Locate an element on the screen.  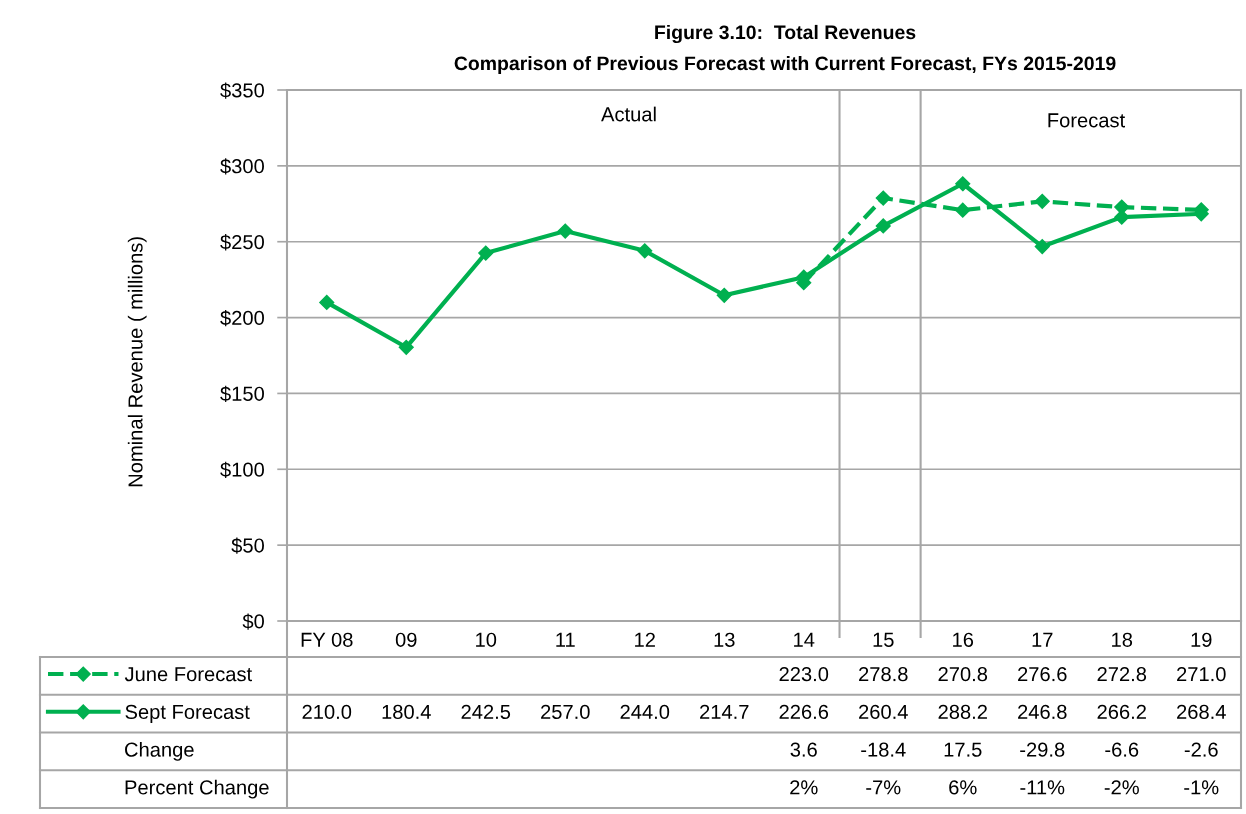
x-tick-label: FY 08 is located at coordinates (327, 639).